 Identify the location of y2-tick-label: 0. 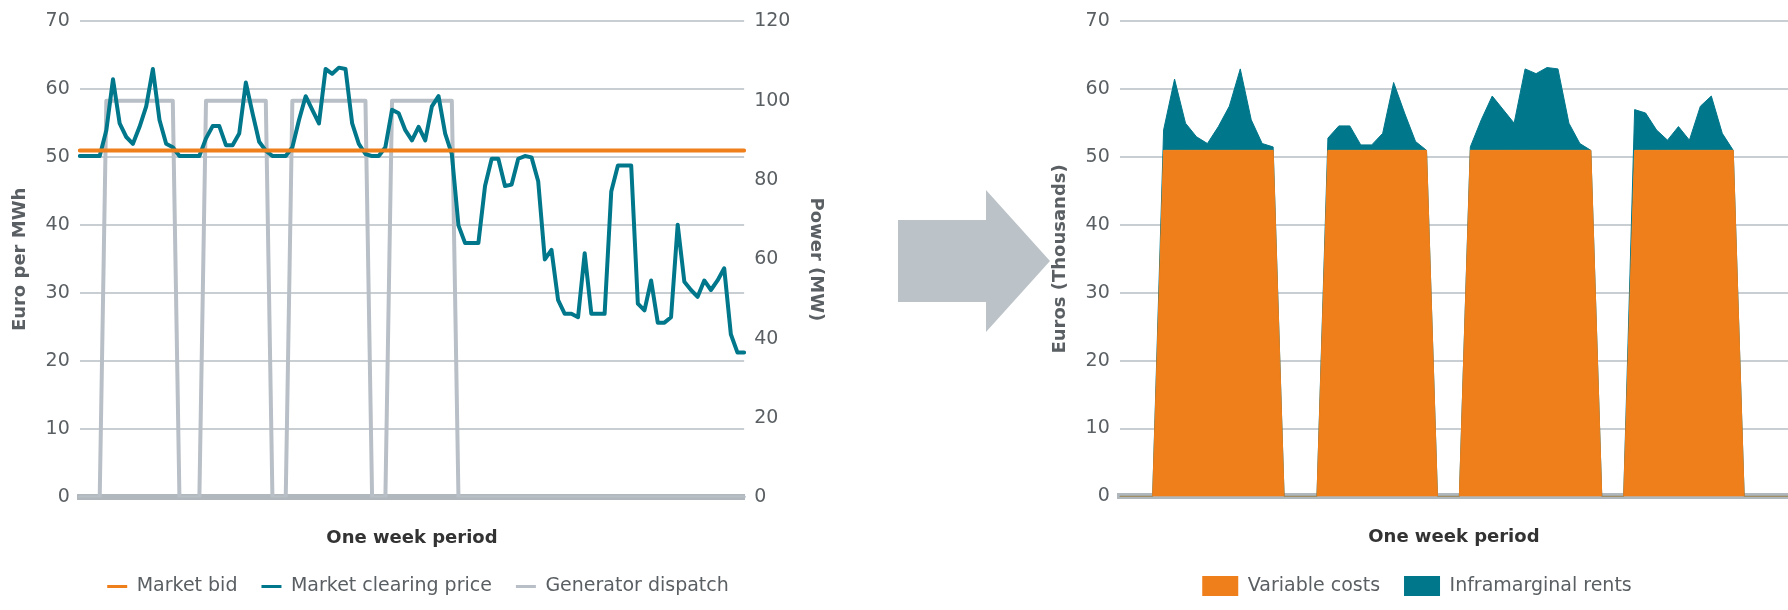
(760, 495).